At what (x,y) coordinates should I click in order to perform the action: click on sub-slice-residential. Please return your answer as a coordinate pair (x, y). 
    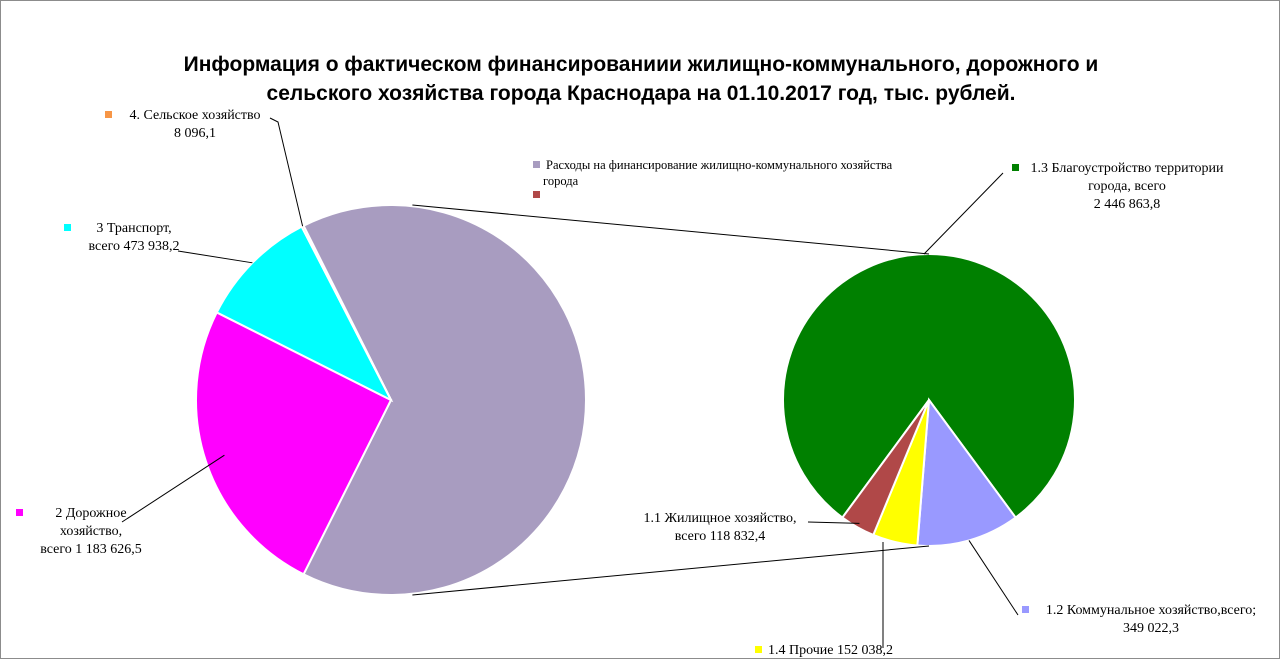
    Looking at the image, I should click on (885, 468).